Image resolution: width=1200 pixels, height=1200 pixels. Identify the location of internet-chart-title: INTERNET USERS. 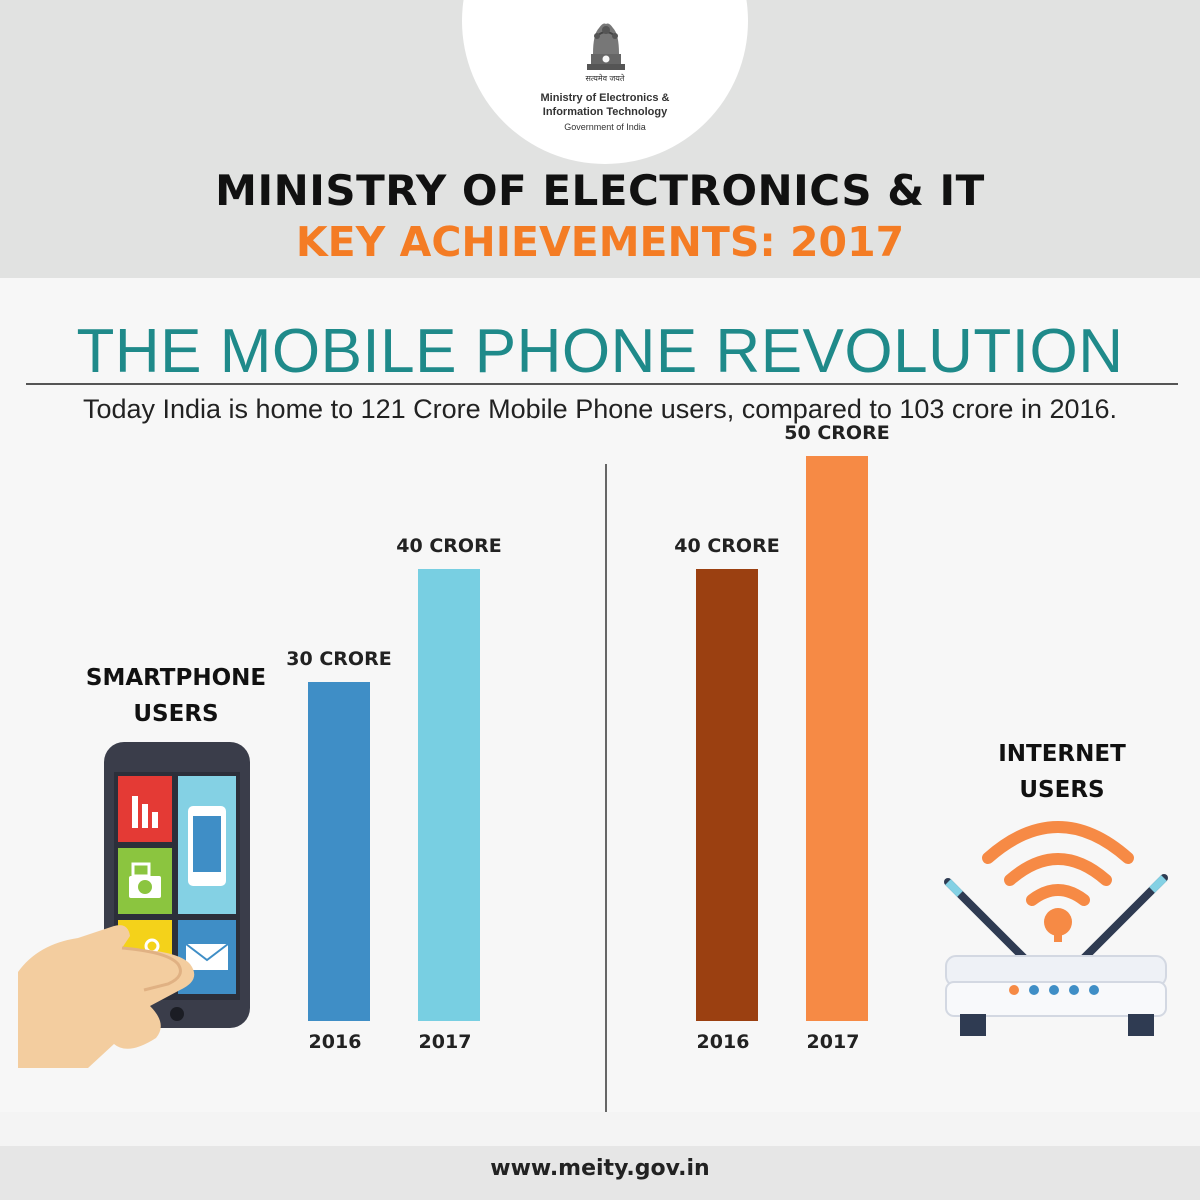
(1062, 772).